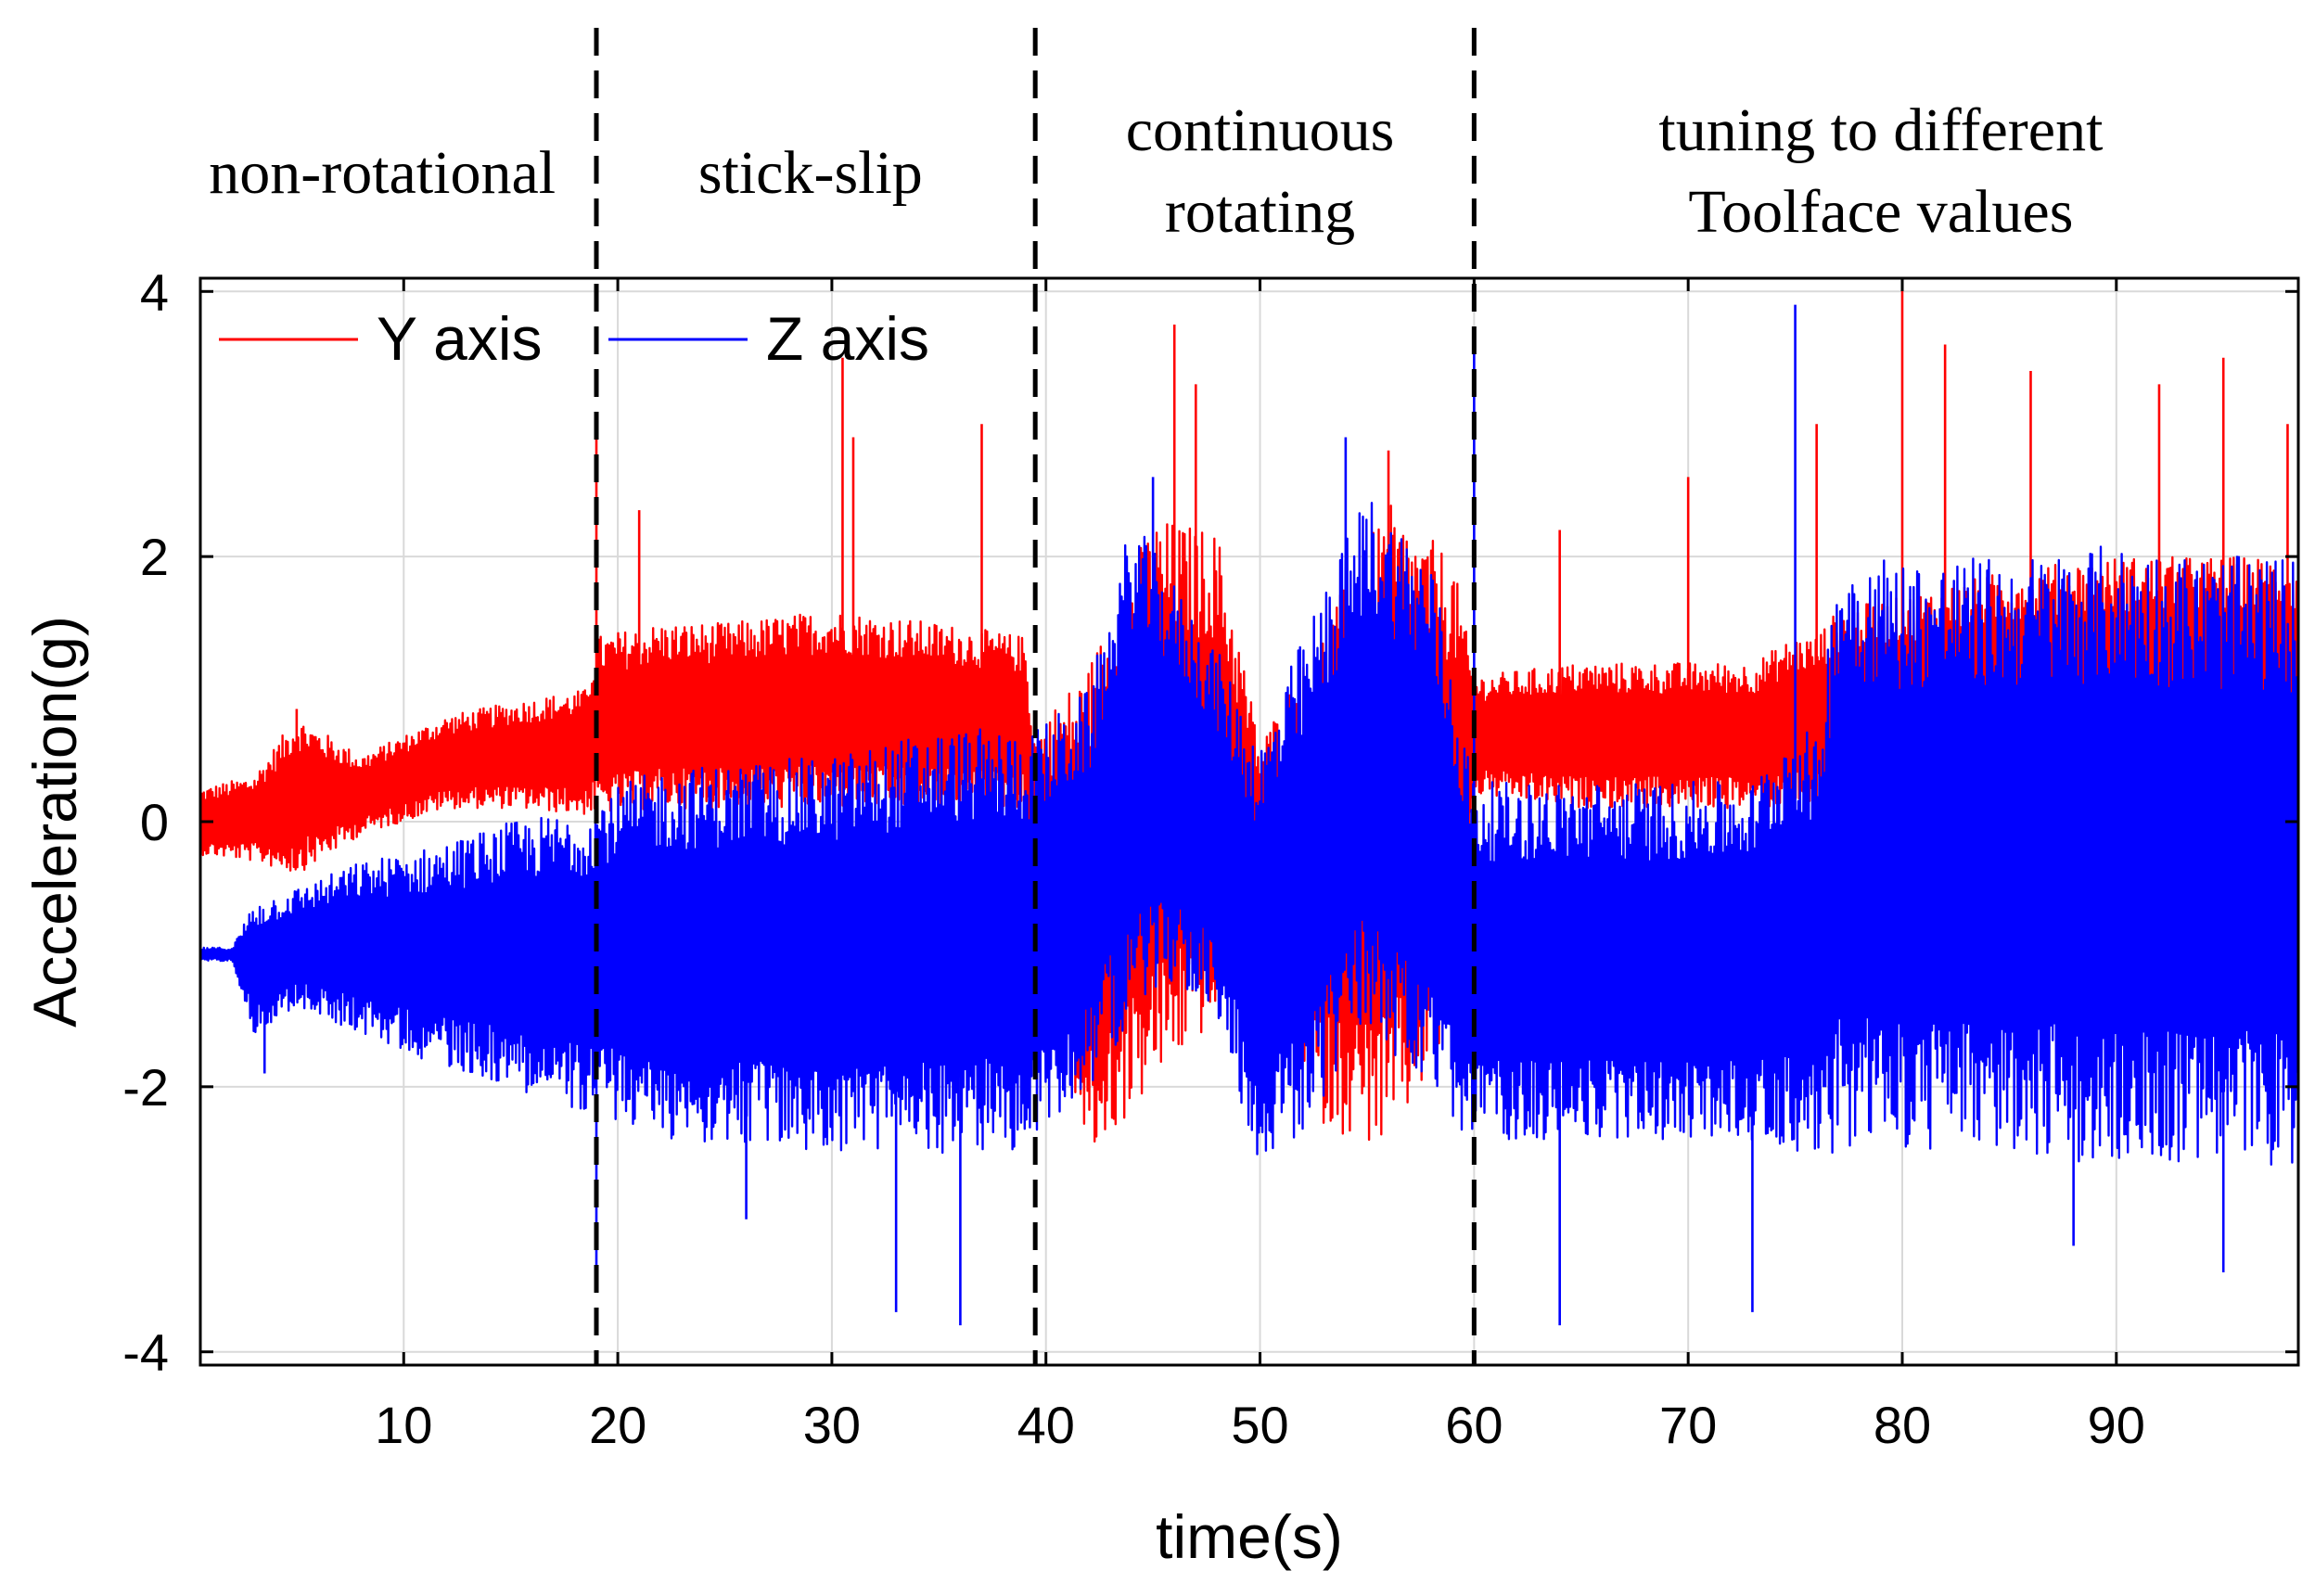  Describe the element at coordinates (1880, 212) in the screenshot. I see `phase-label-line: Toolface values` at that location.